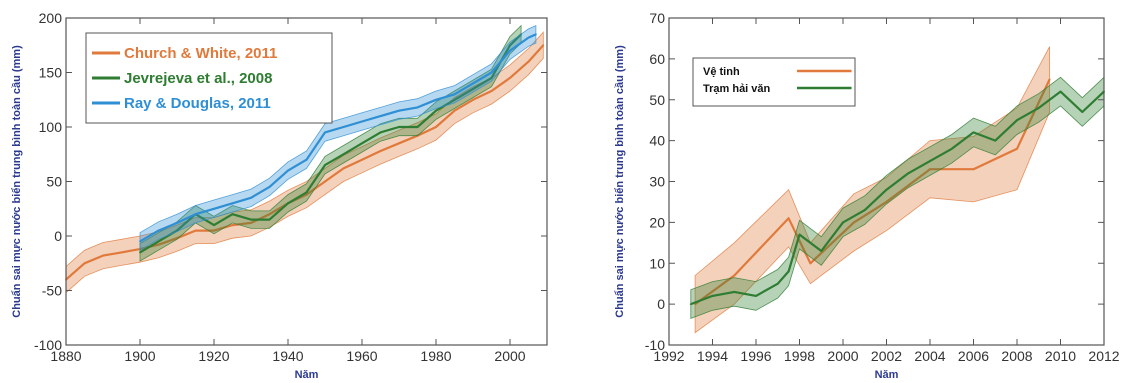  Describe the element at coordinates (435, 356) in the screenshot. I see `x-tick-label: 1980` at that location.